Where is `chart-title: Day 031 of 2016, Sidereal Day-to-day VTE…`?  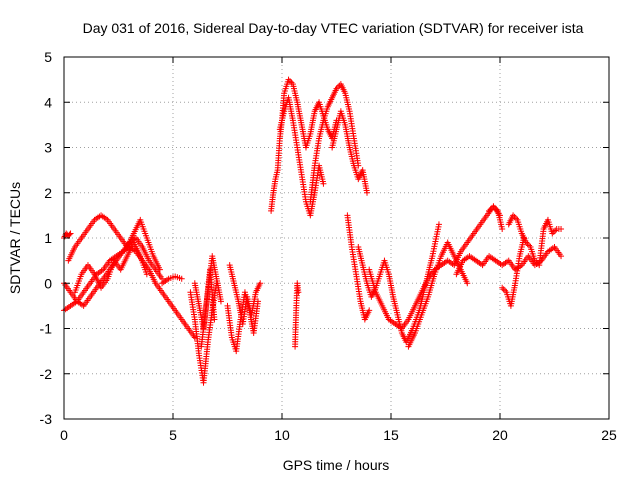
chart-title: Day 031 of 2016, Sidereal Day-to-day VTE… is located at coordinates (333, 28).